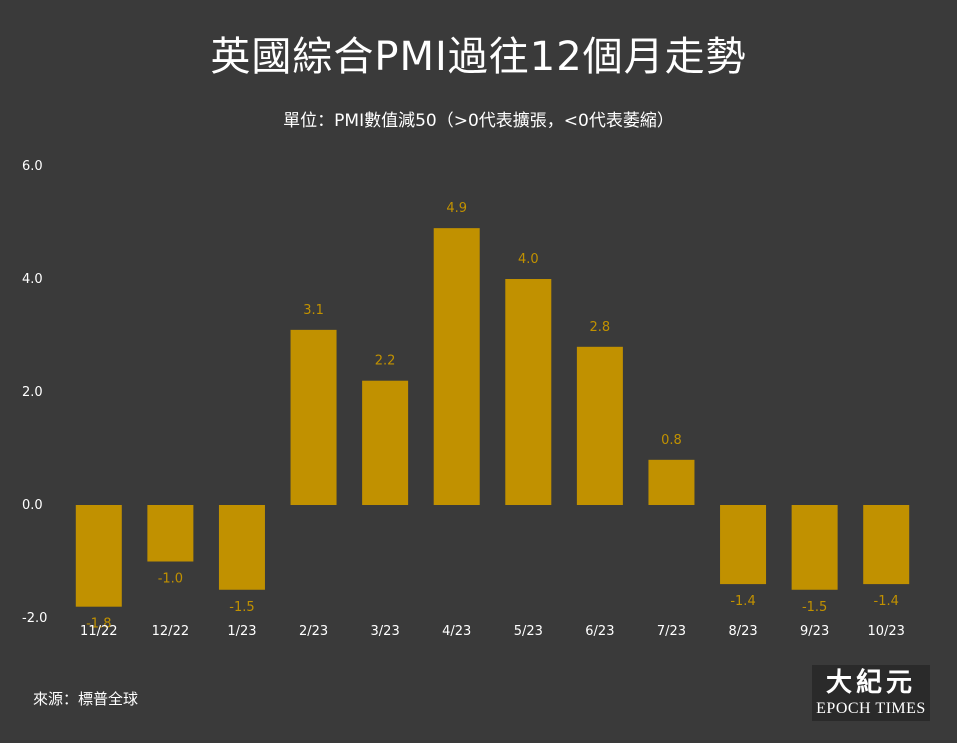 The height and width of the screenshot is (743, 957). What do you see at coordinates (32, 166) in the screenshot?
I see `y-tick-label: 6.0` at bounding box center [32, 166].